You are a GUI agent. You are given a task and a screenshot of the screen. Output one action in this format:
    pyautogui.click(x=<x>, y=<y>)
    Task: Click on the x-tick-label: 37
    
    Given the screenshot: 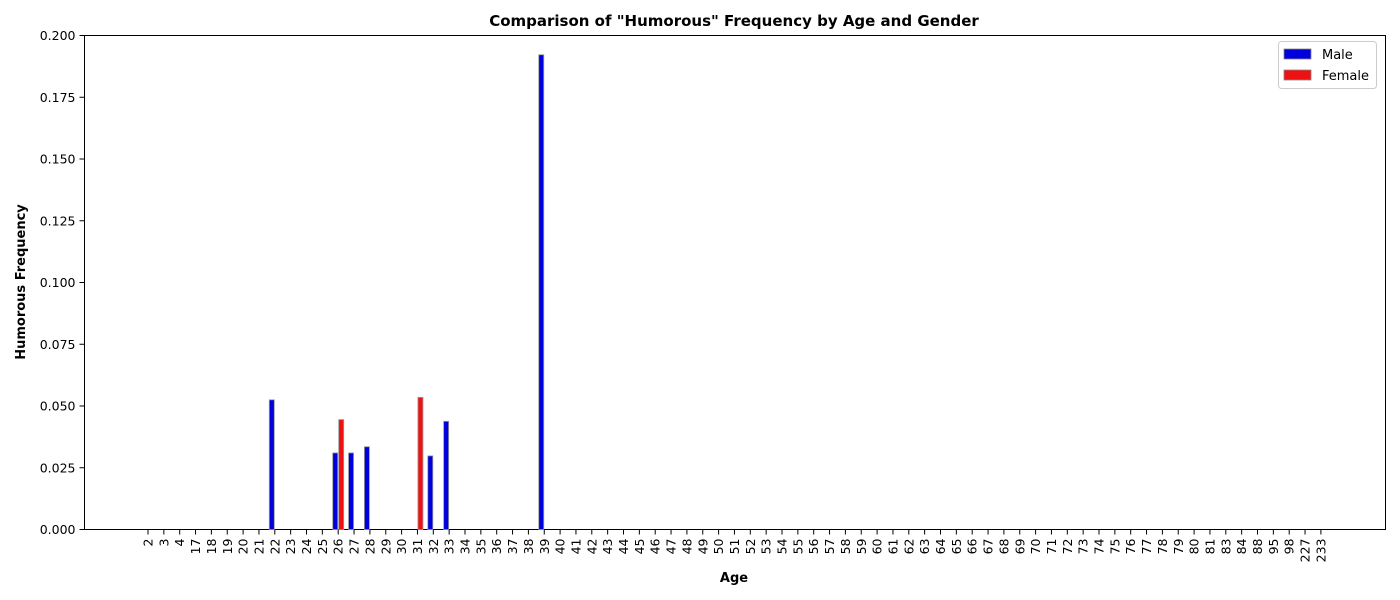 What is the action you would take?
    pyautogui.click(x=512, y=547)
    